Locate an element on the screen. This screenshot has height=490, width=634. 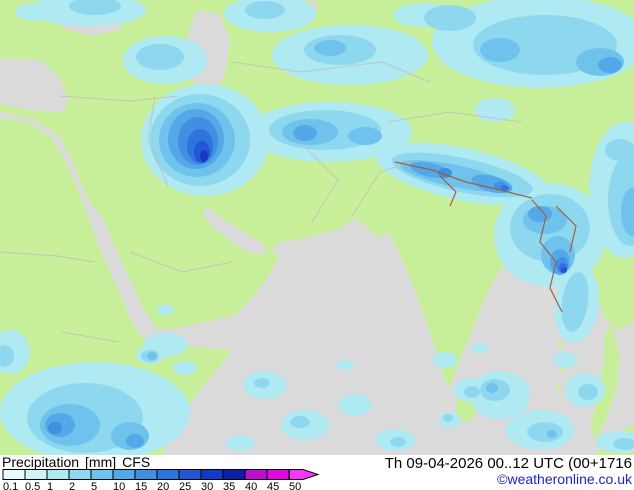
svg-text: 2 is located at coordinates (72, 485).